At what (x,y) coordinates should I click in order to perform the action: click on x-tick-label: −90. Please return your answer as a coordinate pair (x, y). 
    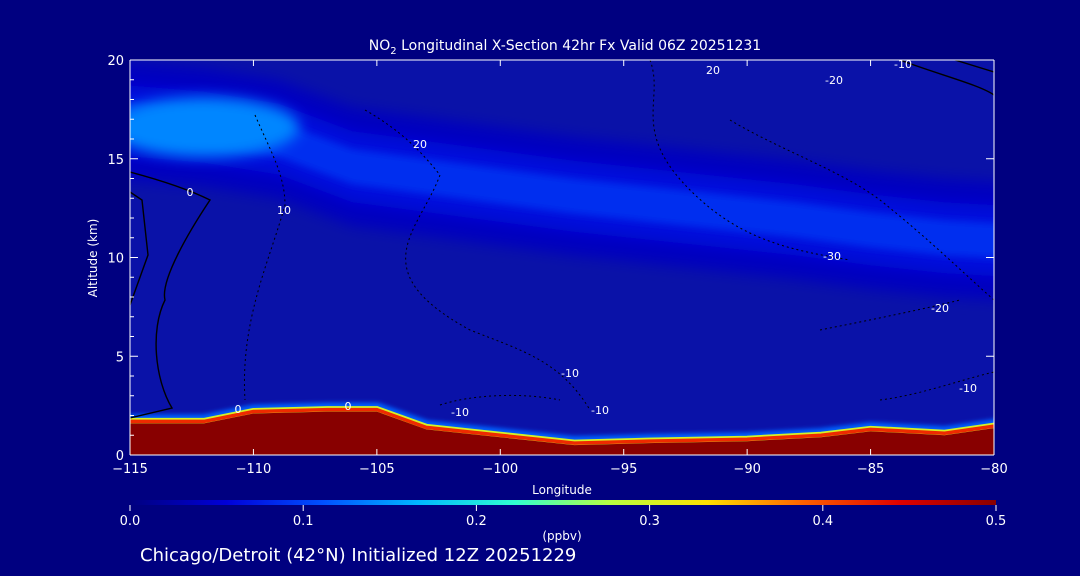
    Looking at the image, I should click on (746, 469).